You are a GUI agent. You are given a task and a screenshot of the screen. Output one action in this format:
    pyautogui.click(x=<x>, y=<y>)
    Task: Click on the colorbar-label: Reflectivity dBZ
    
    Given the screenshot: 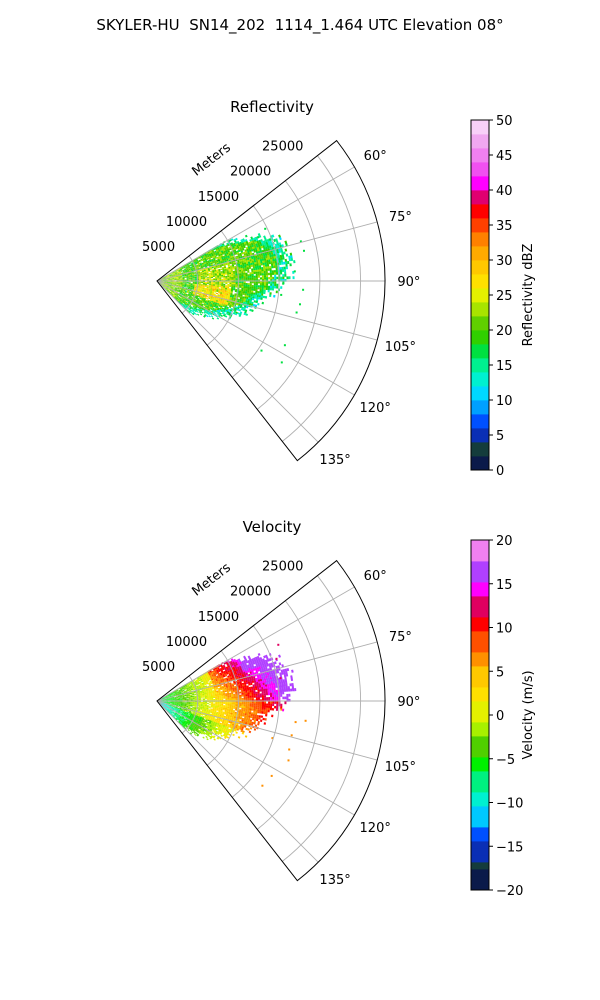 What is the action you would take?
    pyautogui.click(x=528, y=295)
    